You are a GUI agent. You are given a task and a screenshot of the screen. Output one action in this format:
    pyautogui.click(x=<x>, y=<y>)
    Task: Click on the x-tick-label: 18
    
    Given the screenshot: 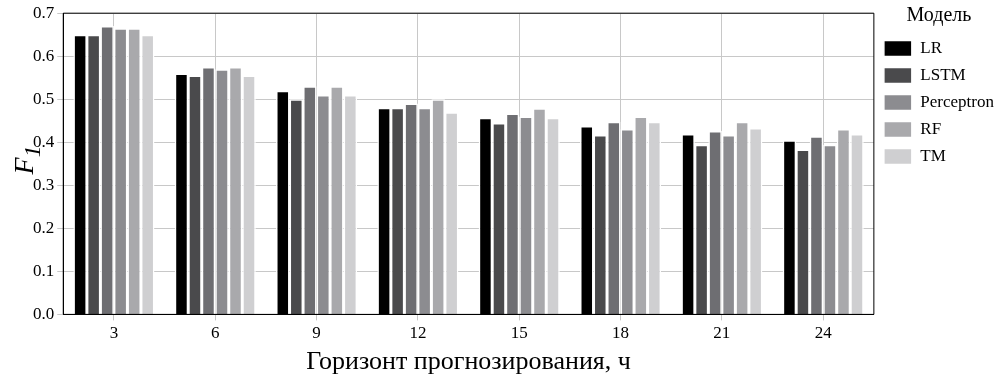 What is the action you would take?
    pyautogui.click(x=621, y=333)
    